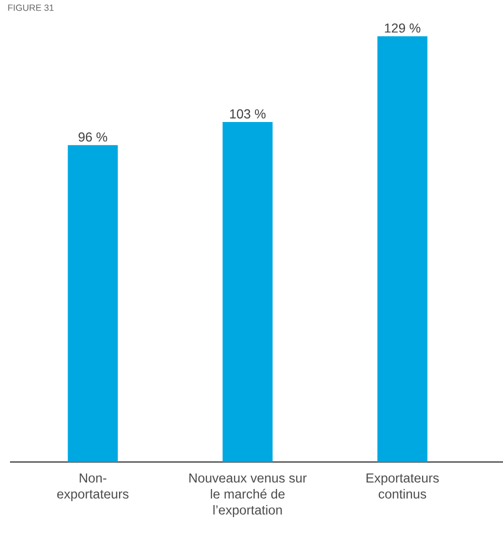 Image resolution: width=503 pixels, height=542 pixels. Describe the element at coordinates (93, 137) in the screenshot. I see `data-label: 96 %` at that location.